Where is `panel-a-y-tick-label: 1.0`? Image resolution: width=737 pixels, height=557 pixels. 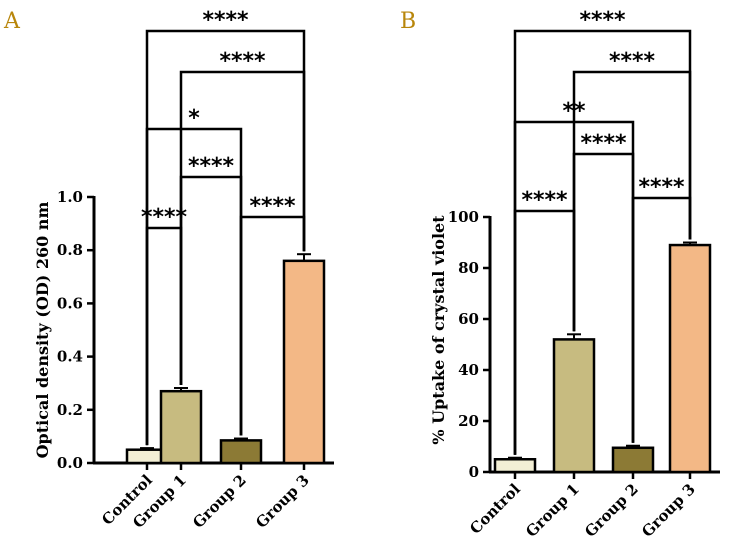 panel-a-y-tick-label: 1.0 is located at coordinates (70, 197).